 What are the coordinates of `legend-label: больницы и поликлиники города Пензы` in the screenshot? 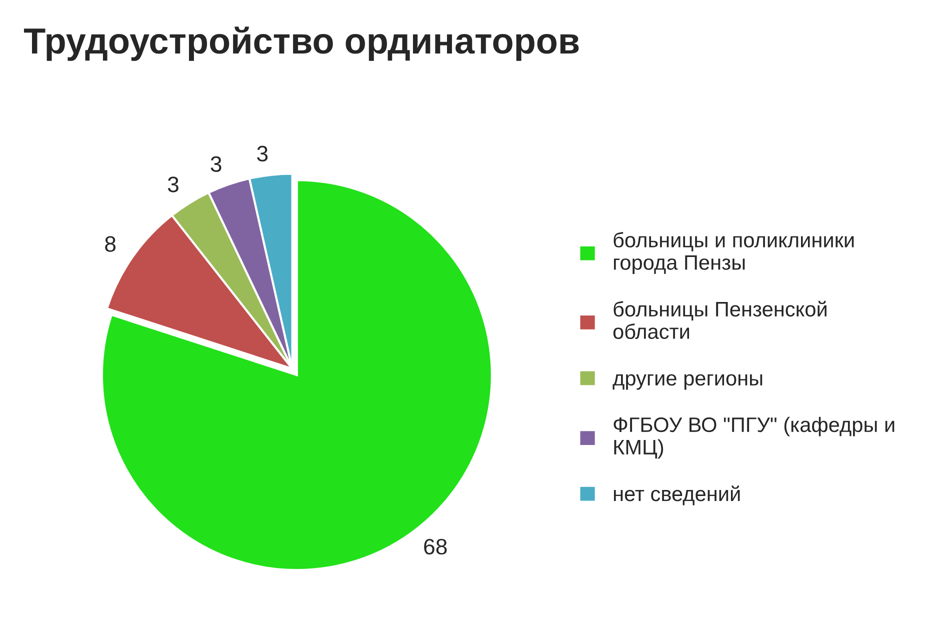 It's located at (734, 253).